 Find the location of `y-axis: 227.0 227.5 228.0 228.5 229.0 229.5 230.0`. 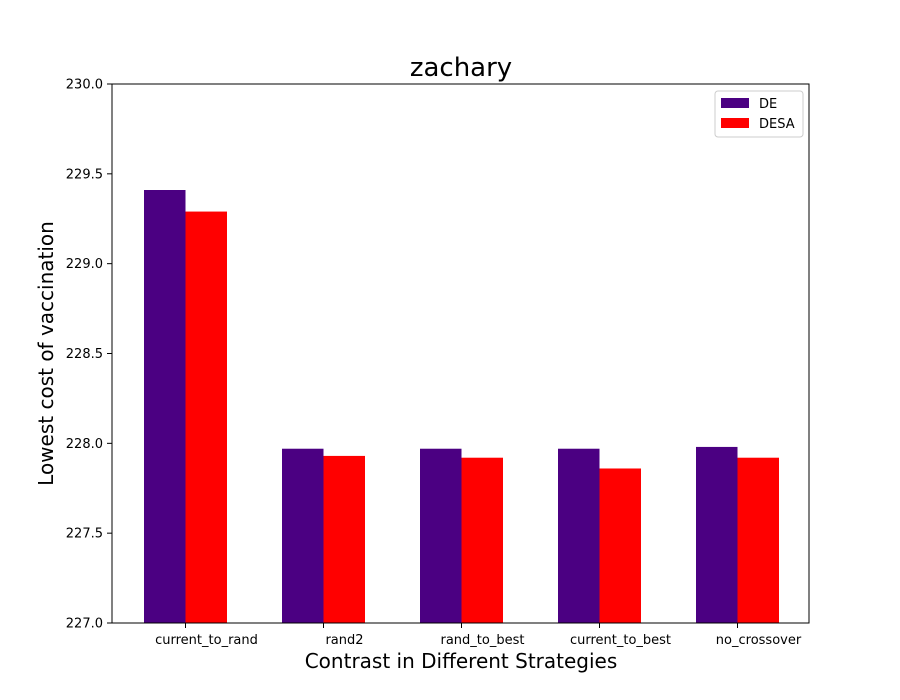

y-axis: 227.0 227.5 228.0 228.5 229.0 229.5 230.0 is located at coordinates (89, 355).